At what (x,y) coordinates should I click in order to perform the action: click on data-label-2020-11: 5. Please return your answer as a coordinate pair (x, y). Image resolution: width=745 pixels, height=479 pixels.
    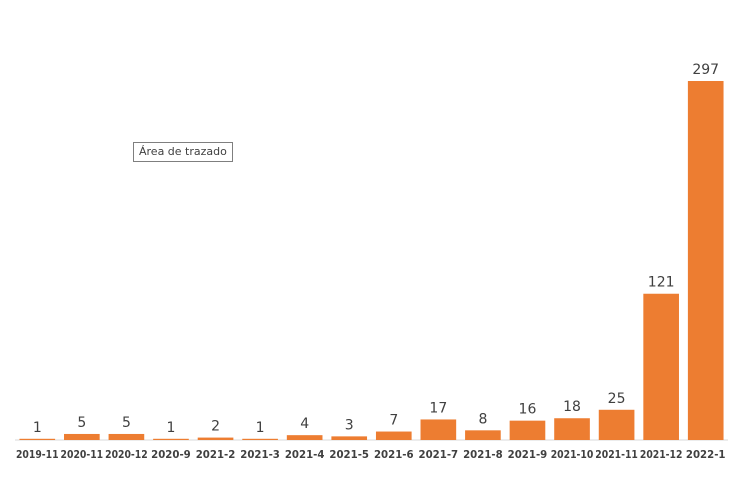
    Looking at the image, I should click on (81, 423).